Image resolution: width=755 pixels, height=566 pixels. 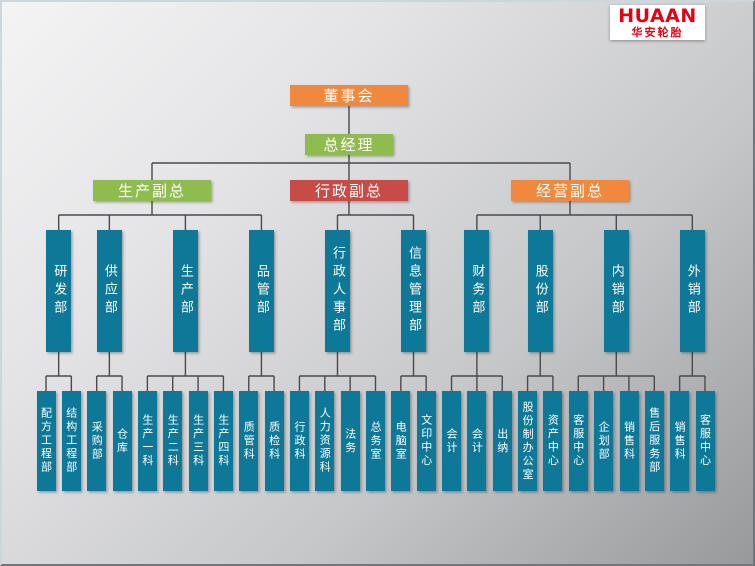 What do you see at coordinates (337, 291) in the screenshot?
I see `dept-node-1-0: 行政人事部` at bounding box center [337, 291].